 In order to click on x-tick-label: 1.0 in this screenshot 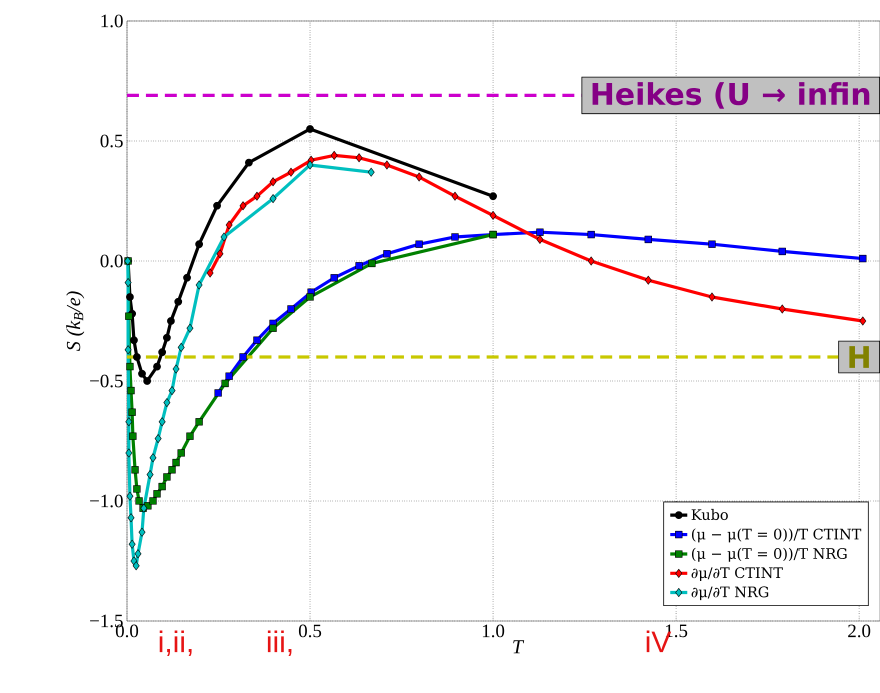, I will do `click(493, 631)`.